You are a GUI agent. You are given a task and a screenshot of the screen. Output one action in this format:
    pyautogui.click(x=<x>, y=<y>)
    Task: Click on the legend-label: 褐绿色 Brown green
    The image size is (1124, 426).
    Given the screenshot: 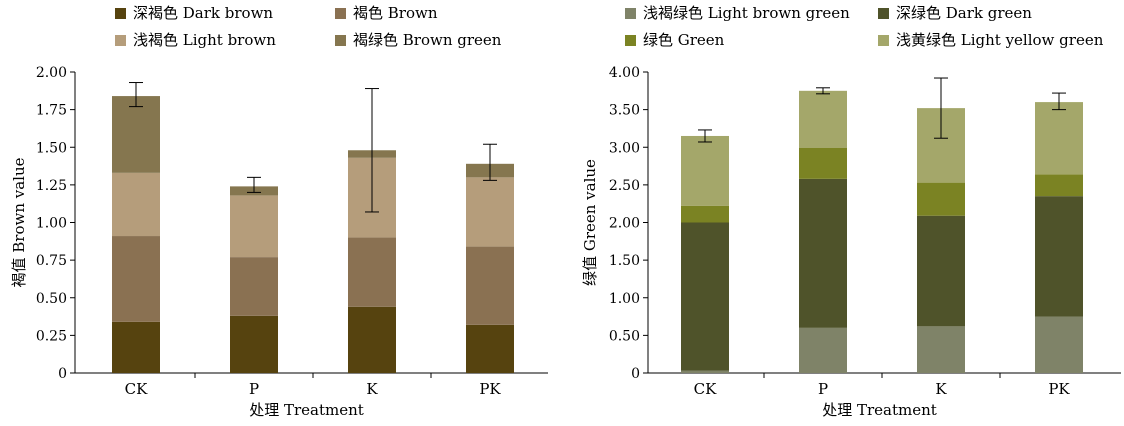 What is the action you would take?
    pyautogui.click(x=427, y=40)
    